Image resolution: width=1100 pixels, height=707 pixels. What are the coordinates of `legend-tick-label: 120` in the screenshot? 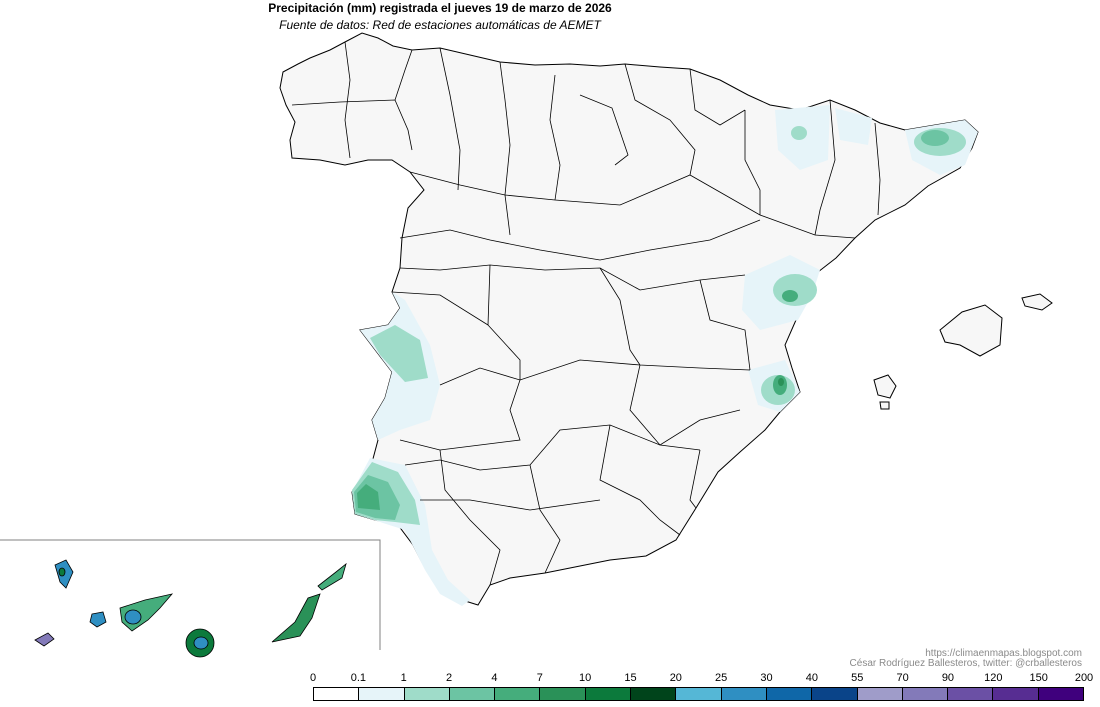 It's located at (993, 678).